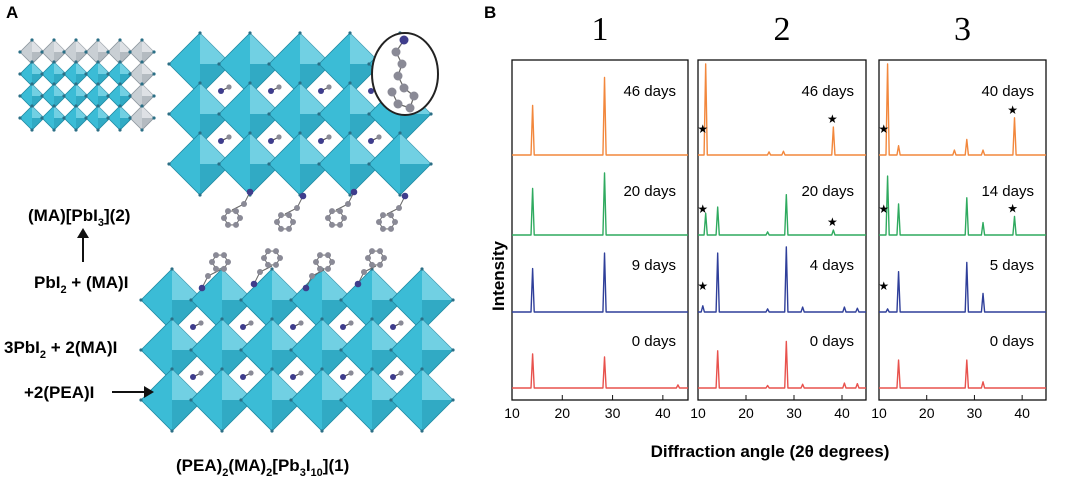  I want to click on y-axis-title: Intensity, so click(498, 276).